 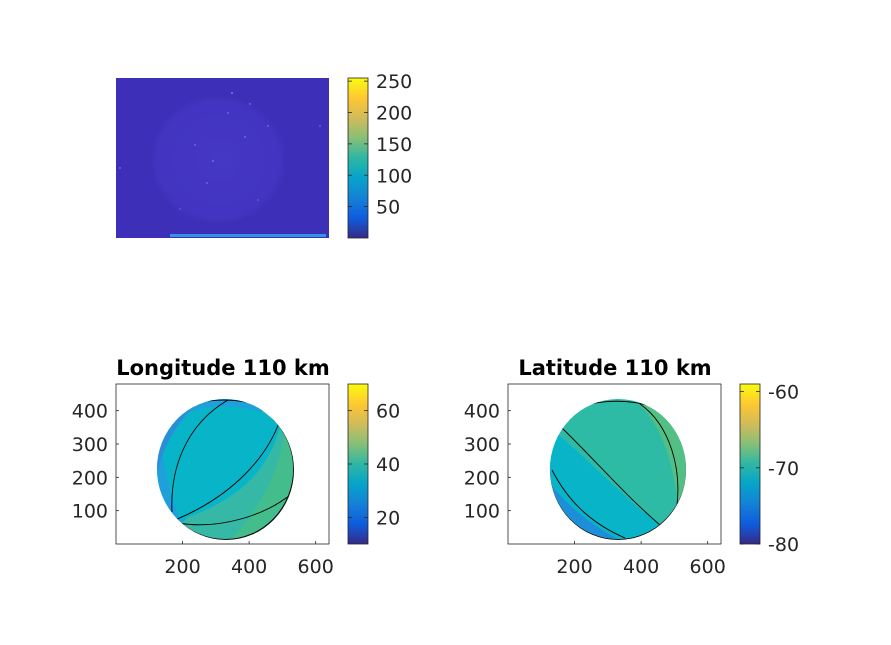 What do you see at coordinates (388, 465) in the screenshot?
I see `colorbar-longitude-tick-label: 40` at bounding box center [388, 465].